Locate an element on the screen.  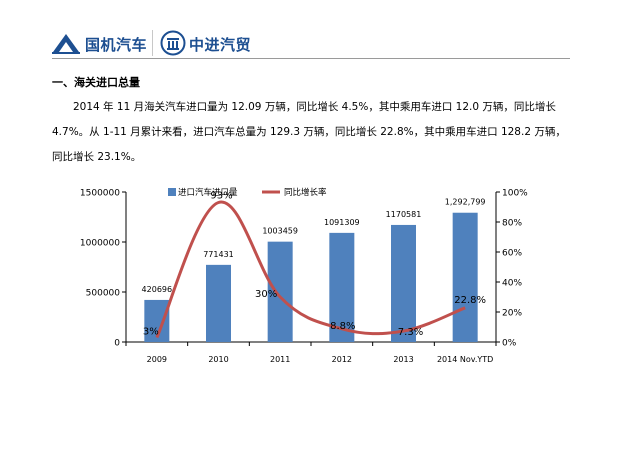
legend-bar-label: 进口汽车进口量 is located at coordinates (208, 192).